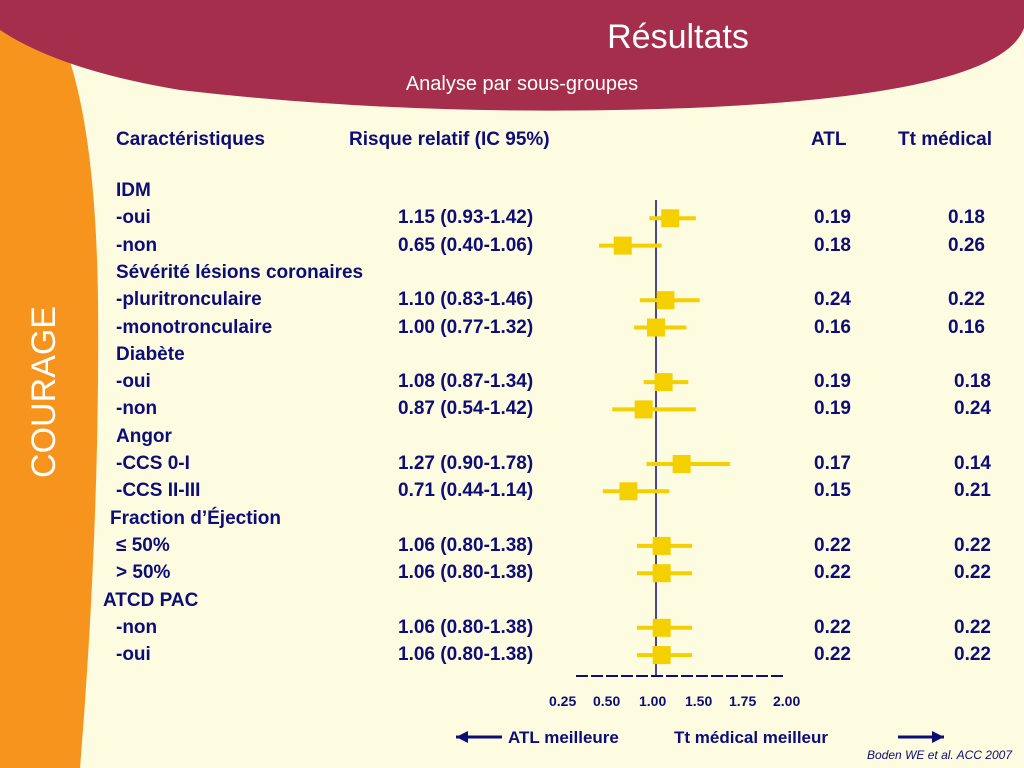  What do you see at coordinates (189, 300) in the screenshot?
I see `row-label: -pluritronculaire` at bounding box center [189, 300].